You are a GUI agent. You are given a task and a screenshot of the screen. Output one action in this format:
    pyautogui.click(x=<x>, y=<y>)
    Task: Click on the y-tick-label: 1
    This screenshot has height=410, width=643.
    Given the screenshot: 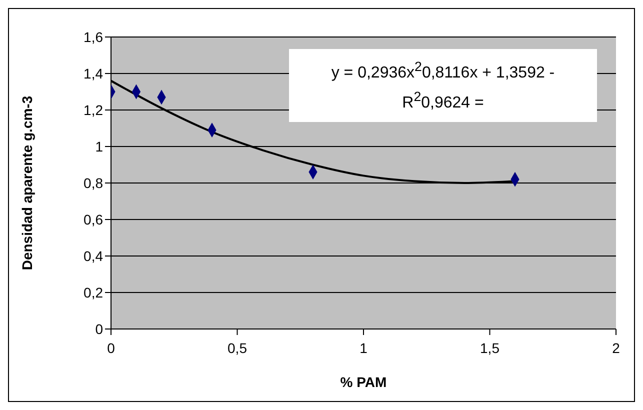 What is the action you would take?
    pyautogui.click(x=99, y=146)
    